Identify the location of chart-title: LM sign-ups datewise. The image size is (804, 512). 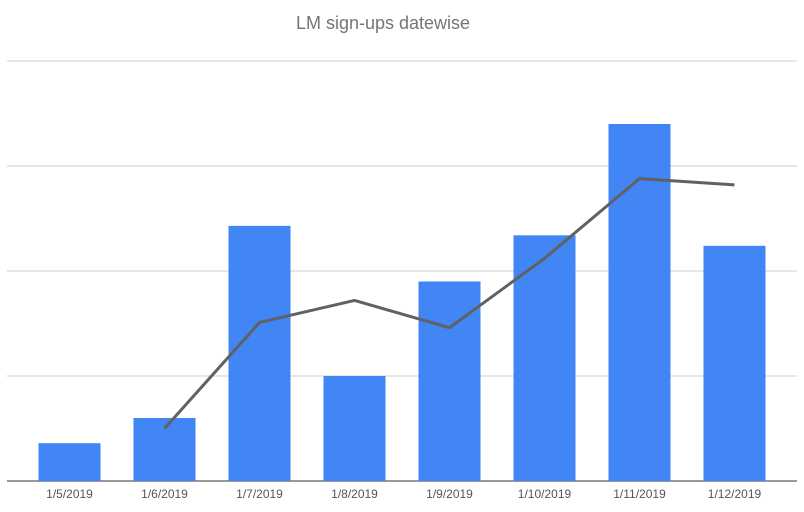
(383, 23).